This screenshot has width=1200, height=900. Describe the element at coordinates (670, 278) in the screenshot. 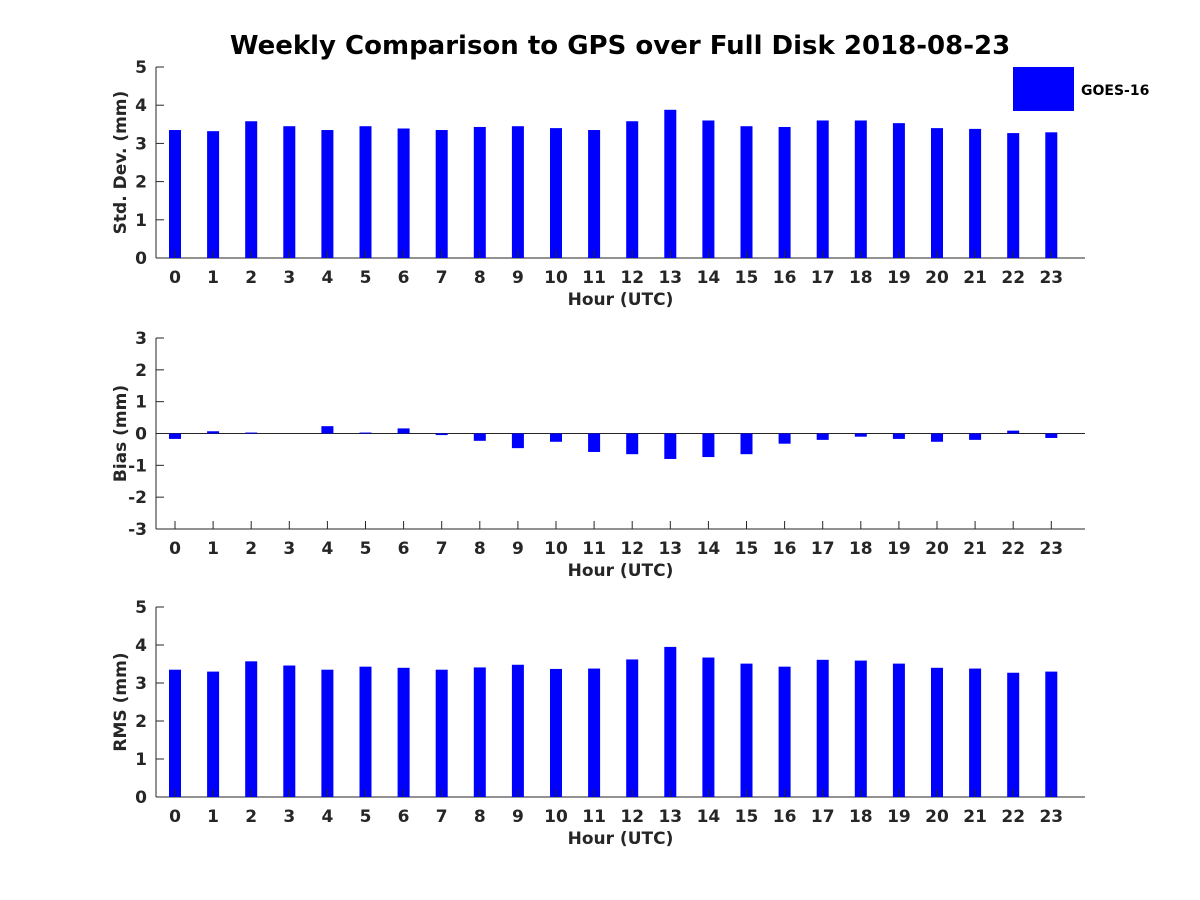

I see `x-tick-label: 13` at that location.